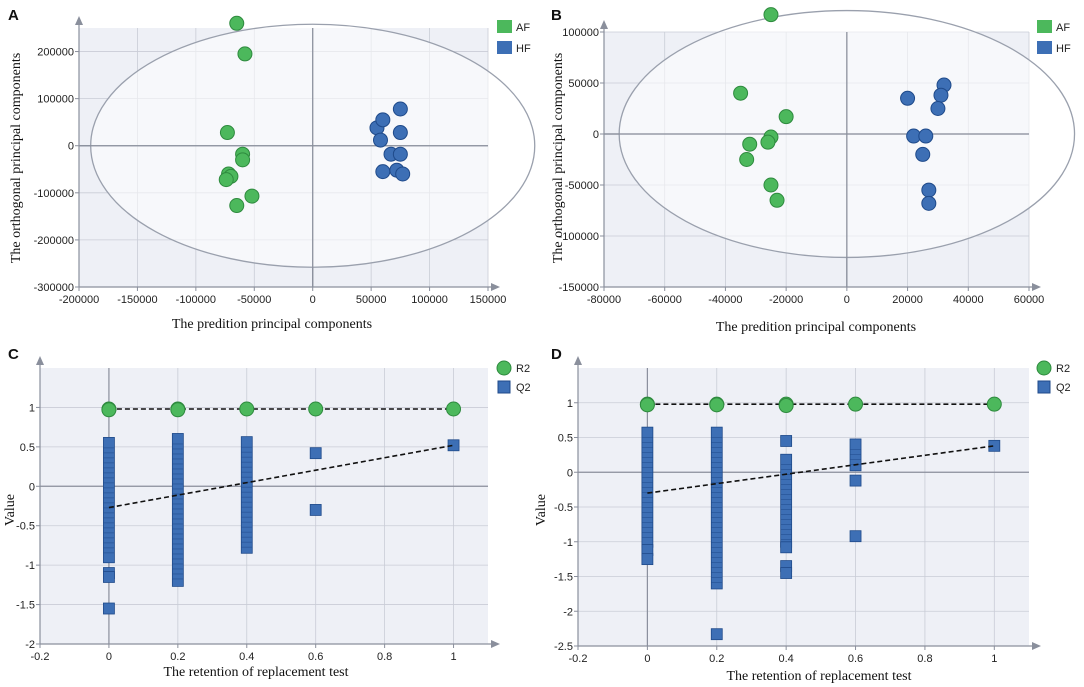 The image size is (1084, 687). I want to click on q2-regression-line, so click(281, 476).